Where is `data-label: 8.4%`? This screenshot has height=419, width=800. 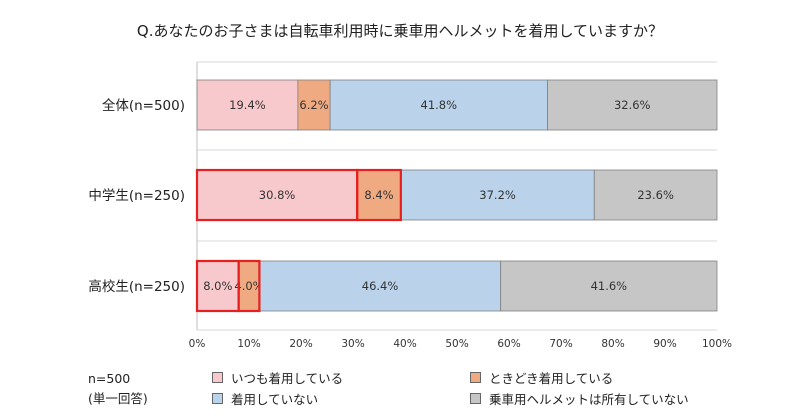
data-label: 8.4% is located at coordinates (378, 195).